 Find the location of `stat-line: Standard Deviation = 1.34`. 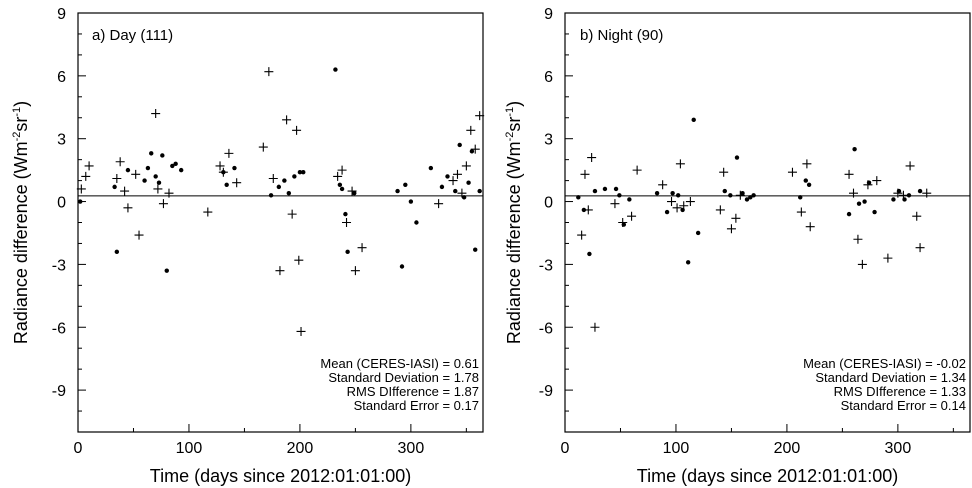

stat-line: Standard Deviation = 1.34 is located at coordinates (890, 377).